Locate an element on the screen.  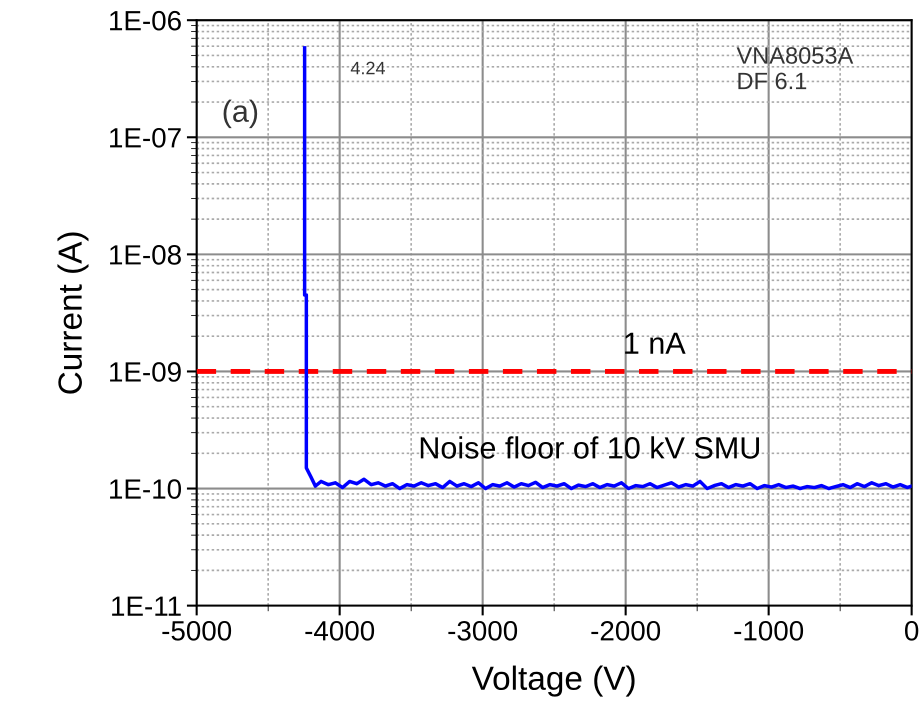
y-tick-label: 1E-08 is located at coordinates (145, 255).